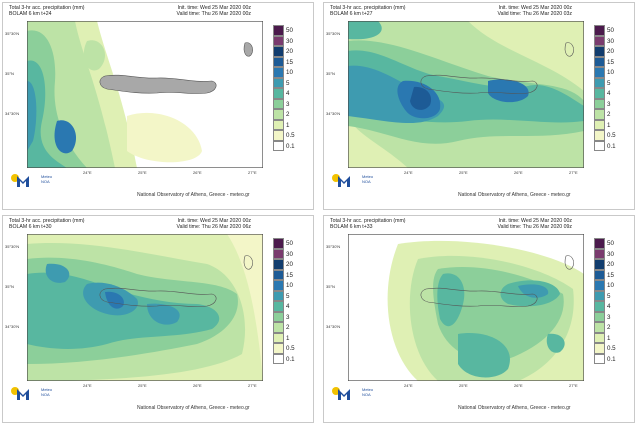 The height and width of the screenshot is (426, 637). I want to click on valid-time: Valid time: Thu 26 Mar 2020 06z, so click(214, 227).